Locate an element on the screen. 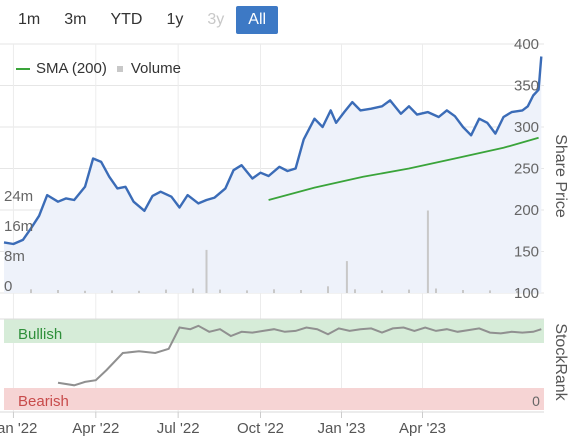 The width and height of the screenshot is (576, 438). range-all-button: All is located at coordinates (257, 20).